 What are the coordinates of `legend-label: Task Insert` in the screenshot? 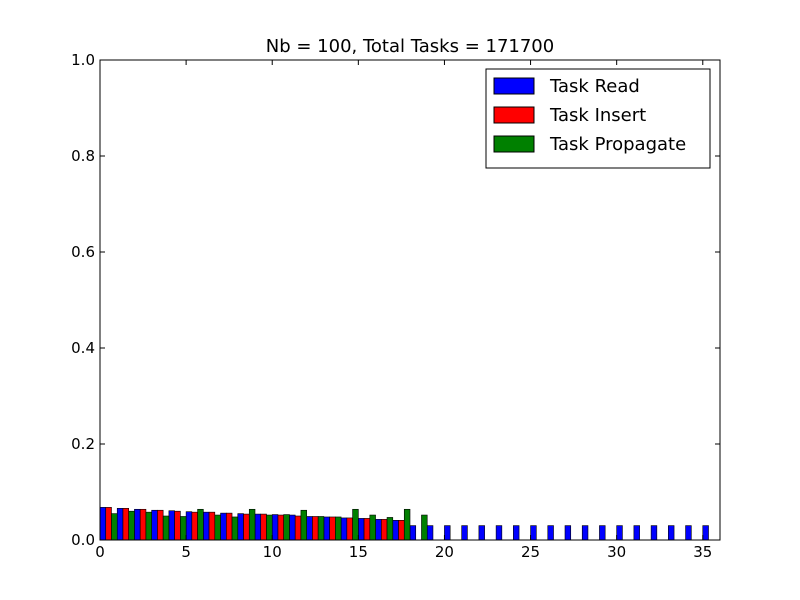 It's located at (597, 115).